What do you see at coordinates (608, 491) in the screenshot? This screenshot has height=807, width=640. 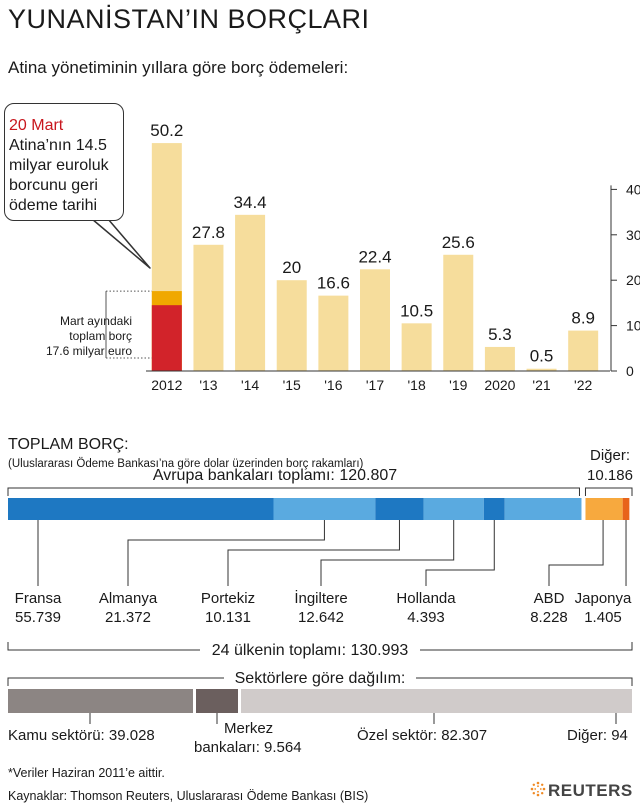 I see `other-bracket` at bounding box center [608, 491].